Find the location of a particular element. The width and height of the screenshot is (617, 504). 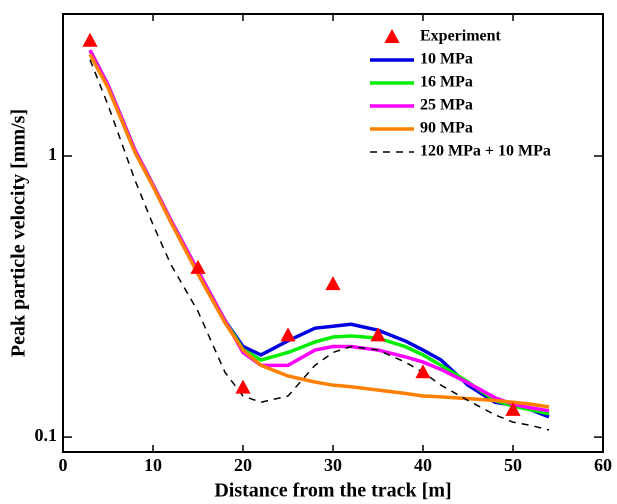

x-tick-label: 40 is located at coordinates (423, 465).